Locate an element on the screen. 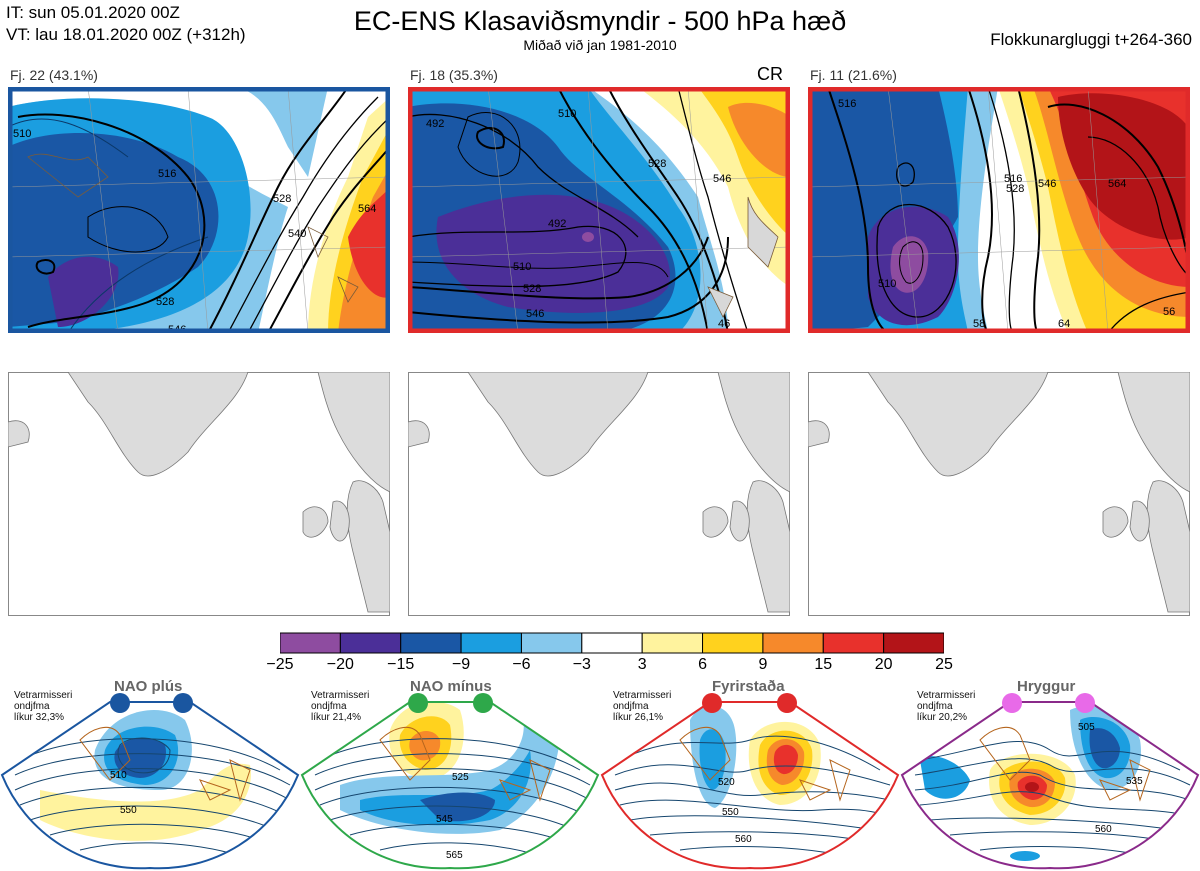 This screenshot has width=1200, height=871. panel-3-contour-7: 58 is located at coordinates (979, 324).